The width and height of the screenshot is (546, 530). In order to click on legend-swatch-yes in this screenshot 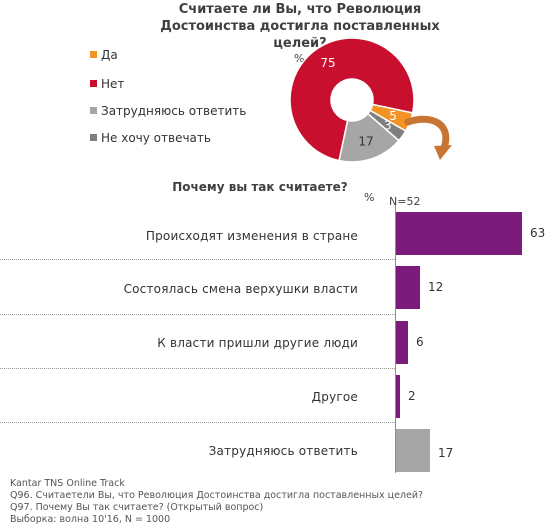, I will do `click(93, 54)`.